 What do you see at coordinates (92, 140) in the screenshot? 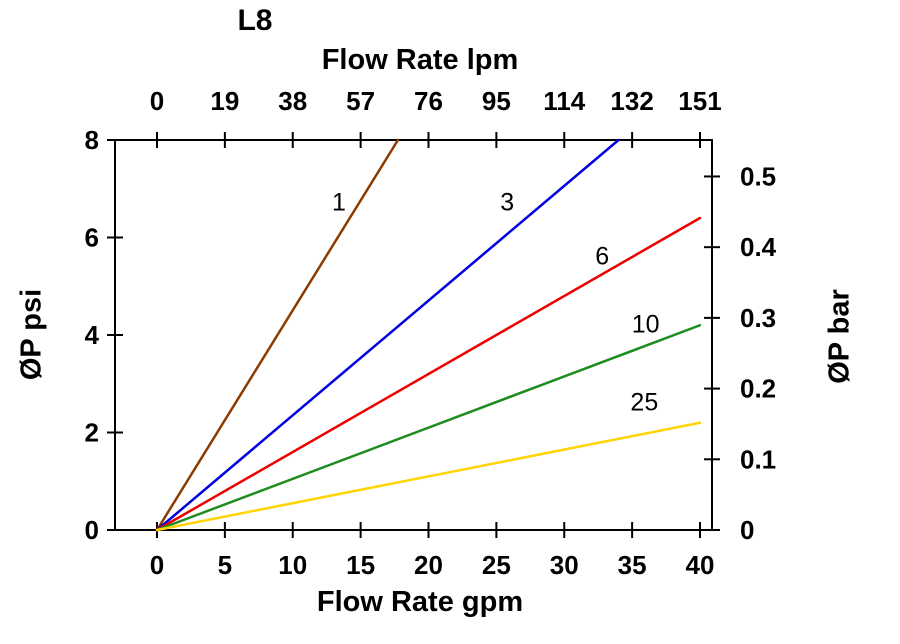
I see `left-tick-label: 8` at bounding box center [92, 140].